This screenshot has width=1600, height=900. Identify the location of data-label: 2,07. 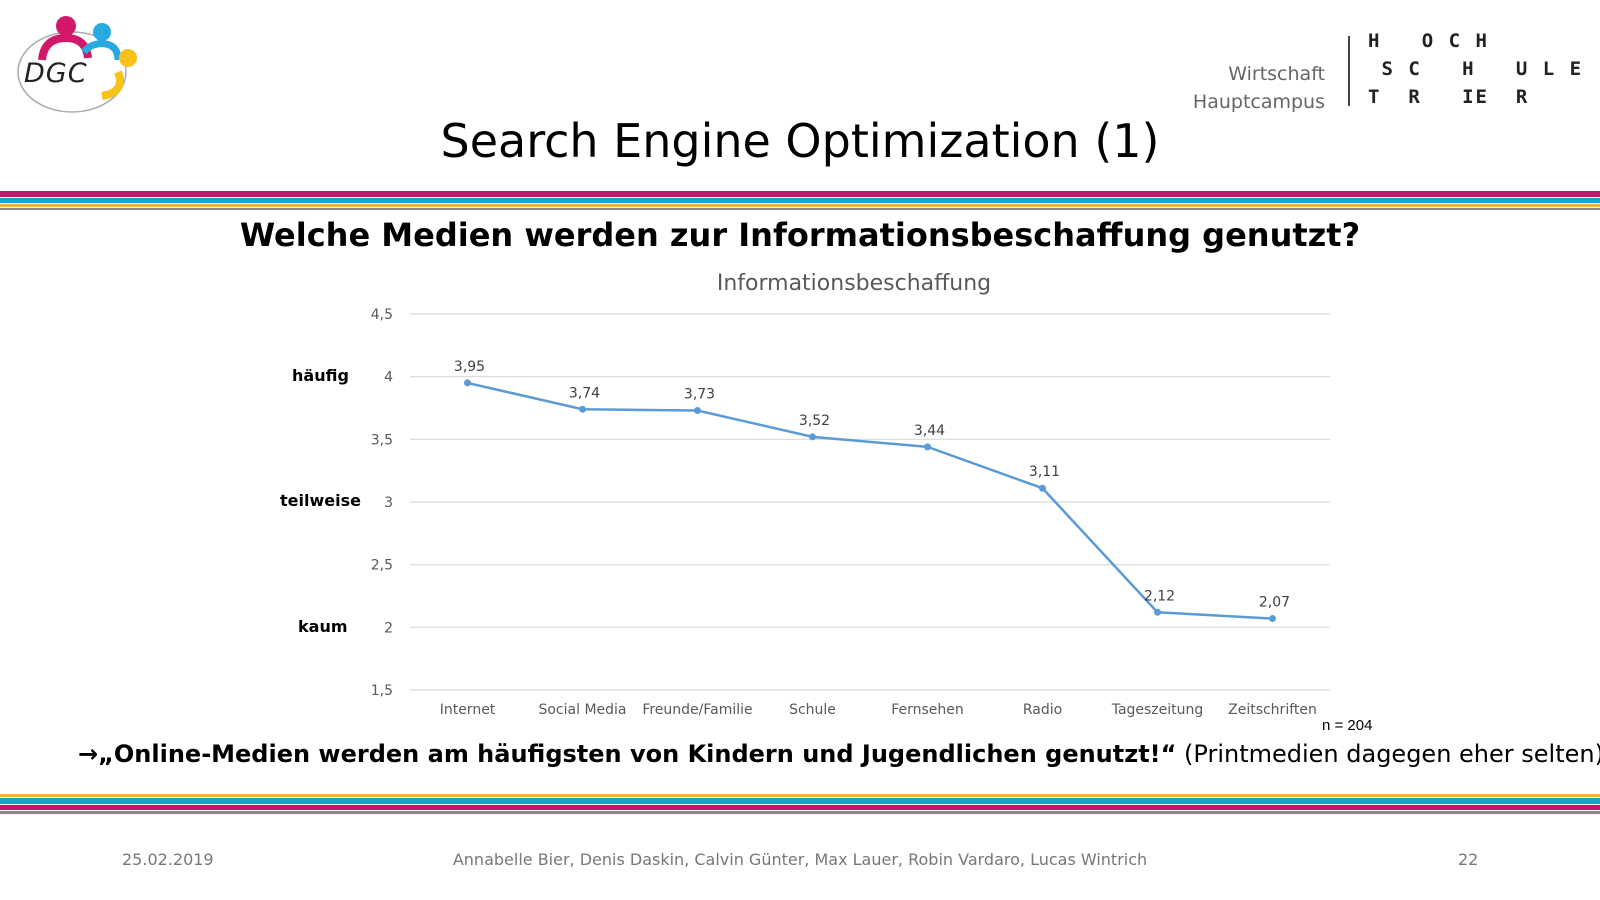
(1274, 603).